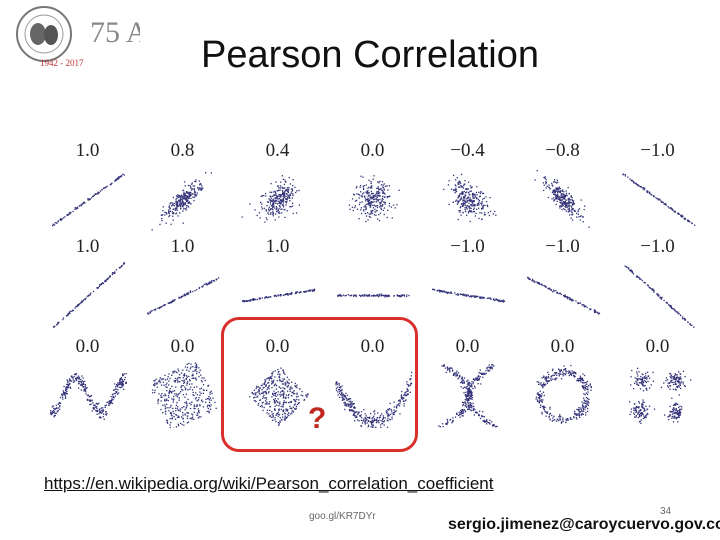 The width and height of the screenshot is (720, 540). Describe the element at coordinates (115, 32) in the screenshot. I see `logo-badge-75: 75 AÑOS` at that location.